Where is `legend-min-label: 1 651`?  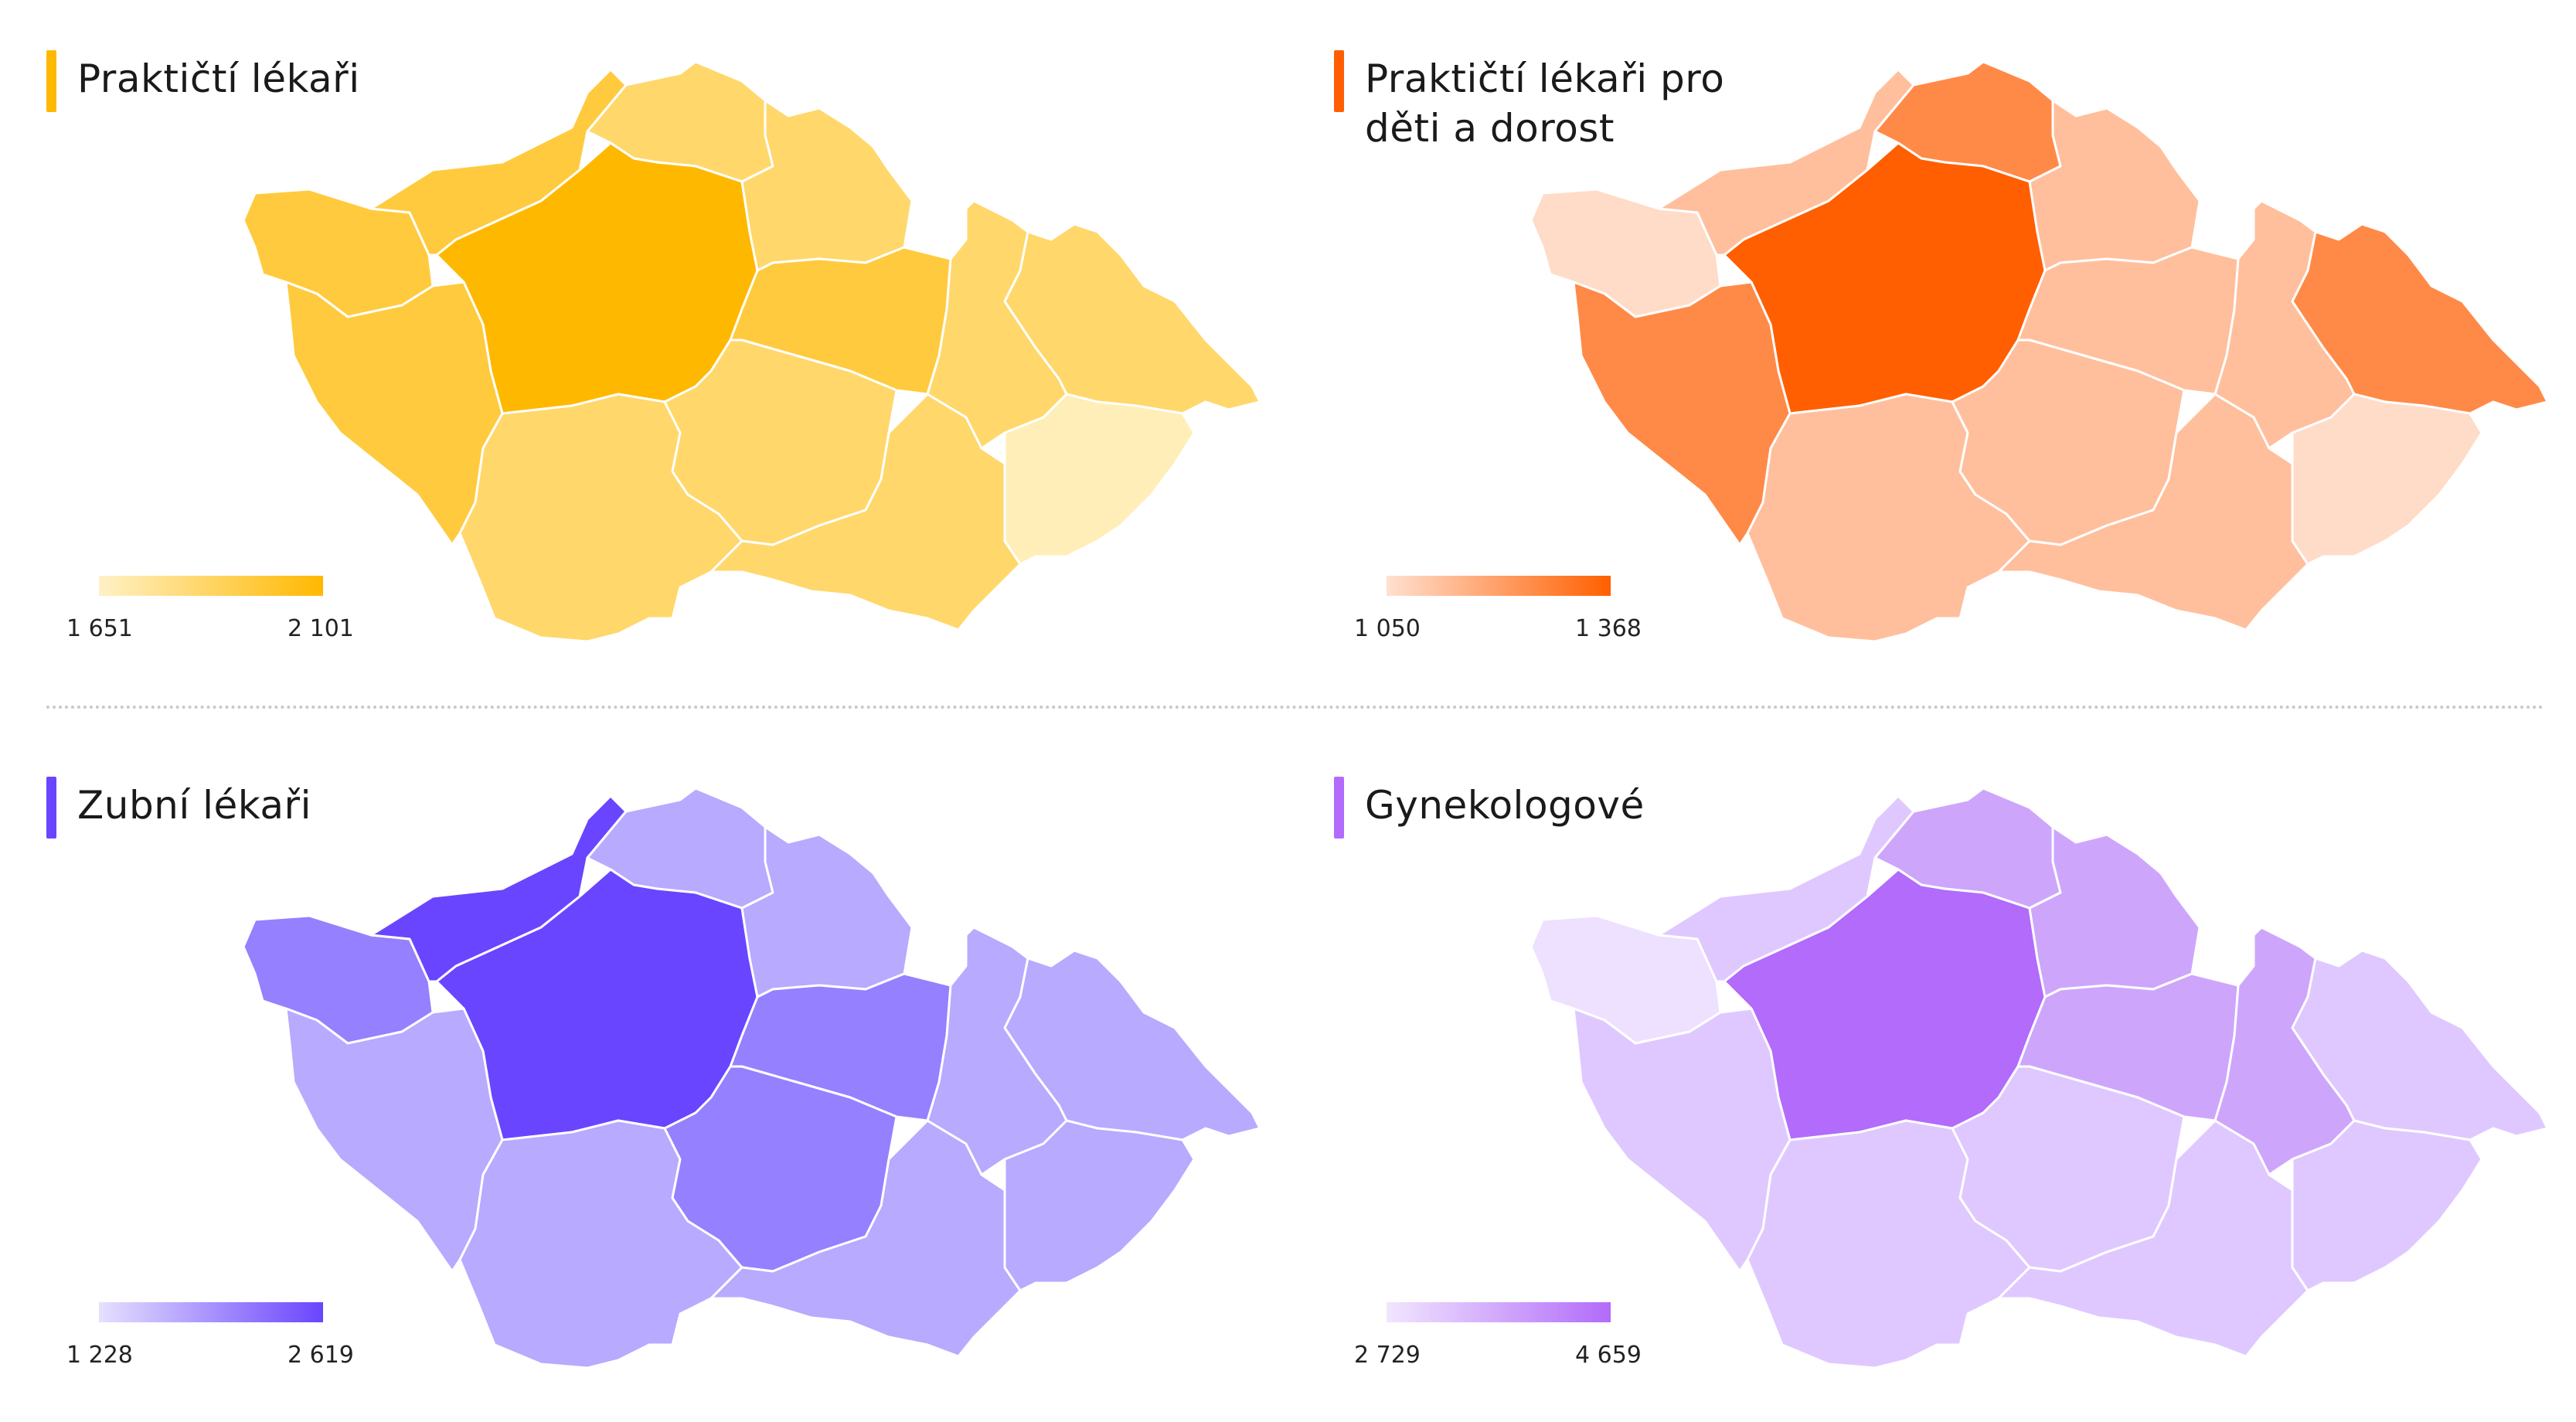 legend-min-label: 1 651 is located at coordinates (99, 629).